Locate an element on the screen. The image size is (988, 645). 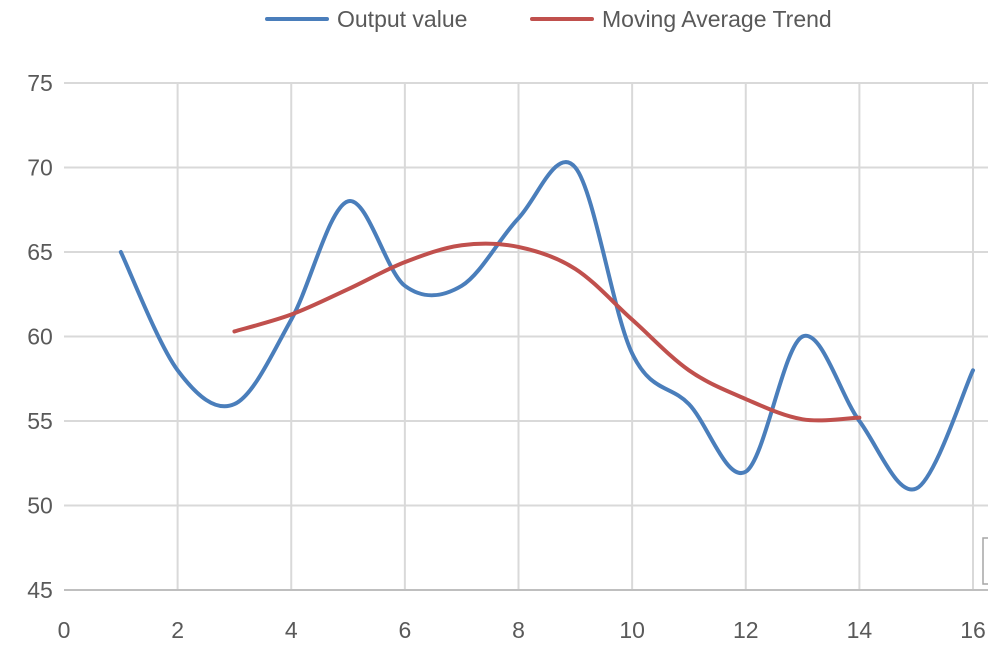
y-tick-label: 65 is located at coordinates (40, 252).